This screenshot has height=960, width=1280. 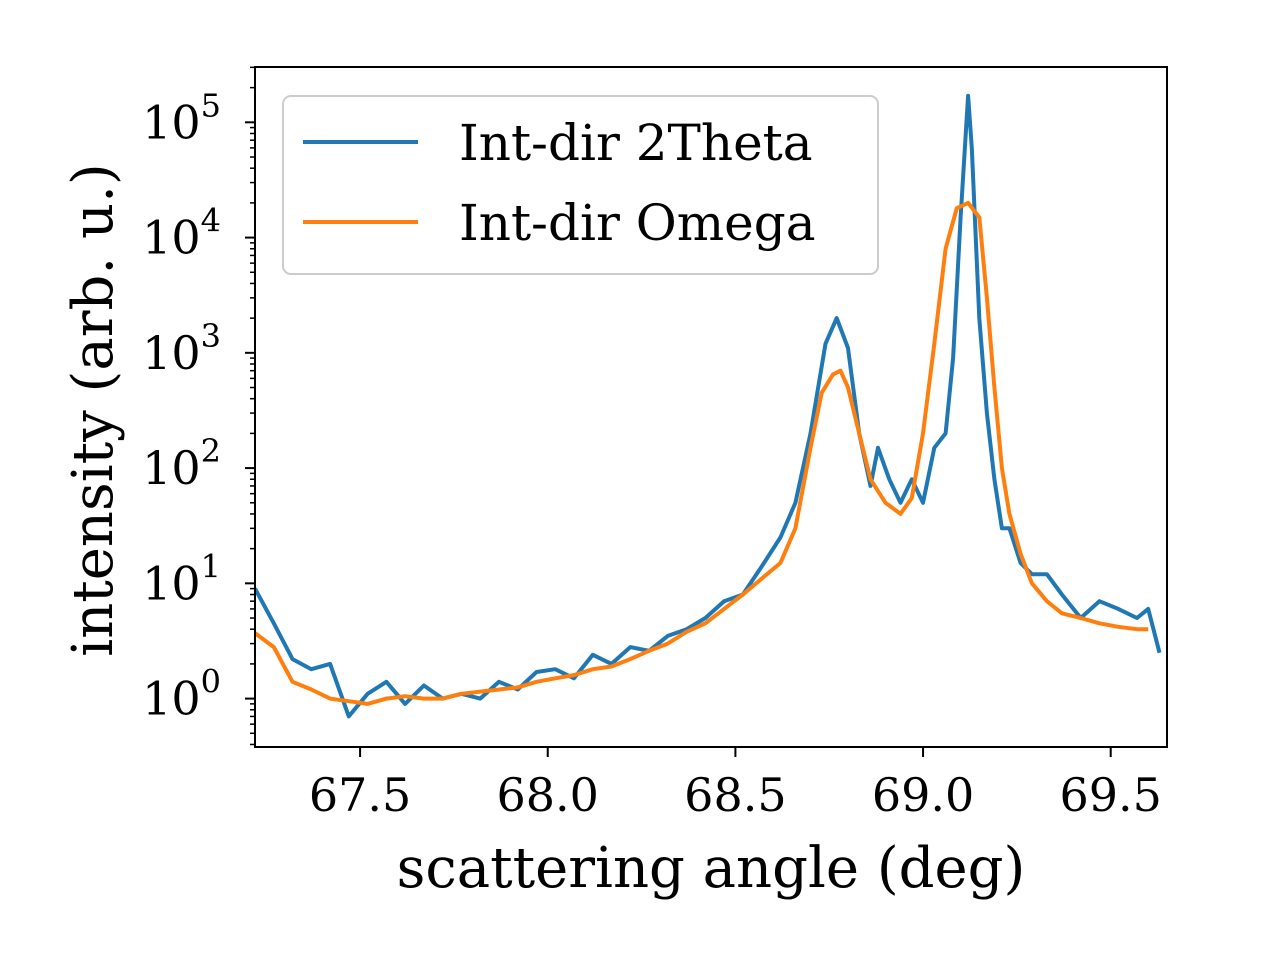 I want to click on x-axis: 67.5 68.0 68.5 69.0 69.5, so click(x=735, y=784).